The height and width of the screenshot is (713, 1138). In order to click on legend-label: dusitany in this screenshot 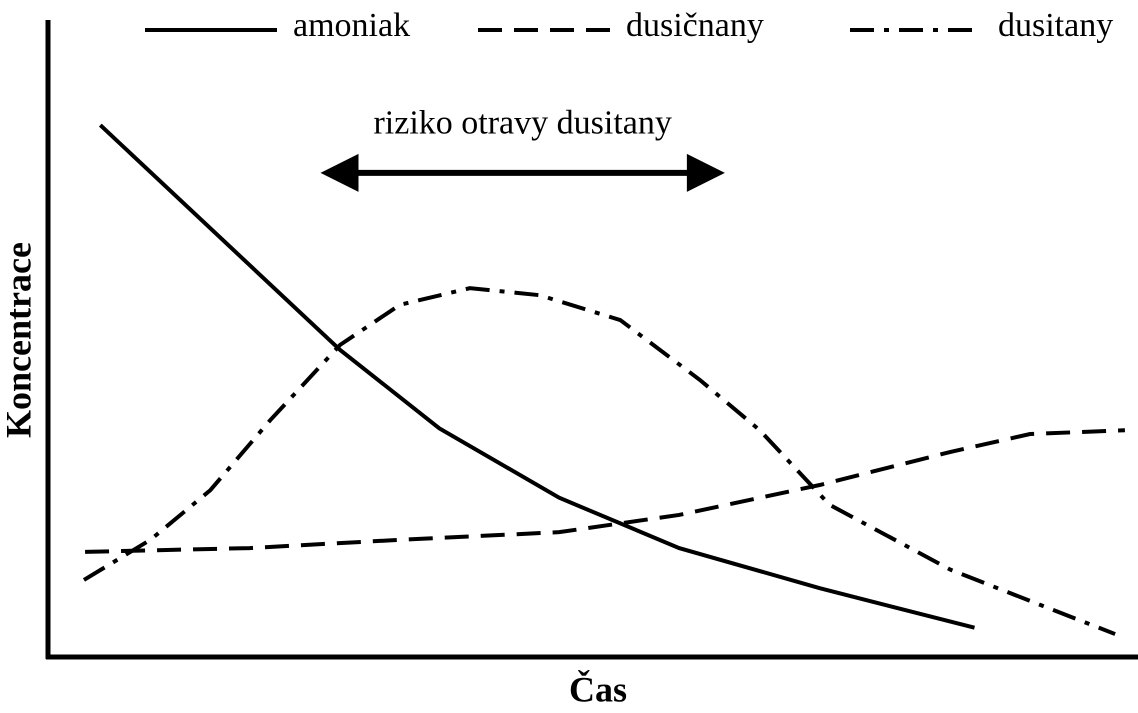, I will do `click(1055, 25)`.